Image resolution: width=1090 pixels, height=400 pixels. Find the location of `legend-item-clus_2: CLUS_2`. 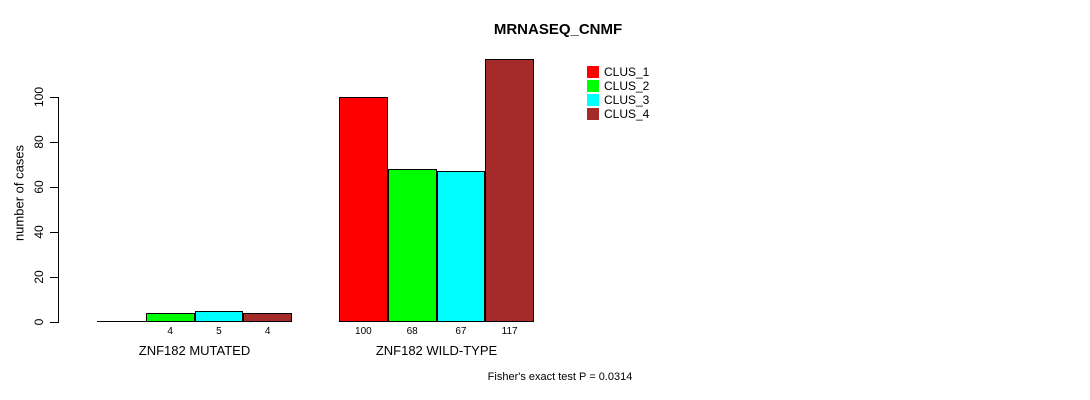

legend-item-clus_2: CLUS_2 is located at coordinates (618, 86).